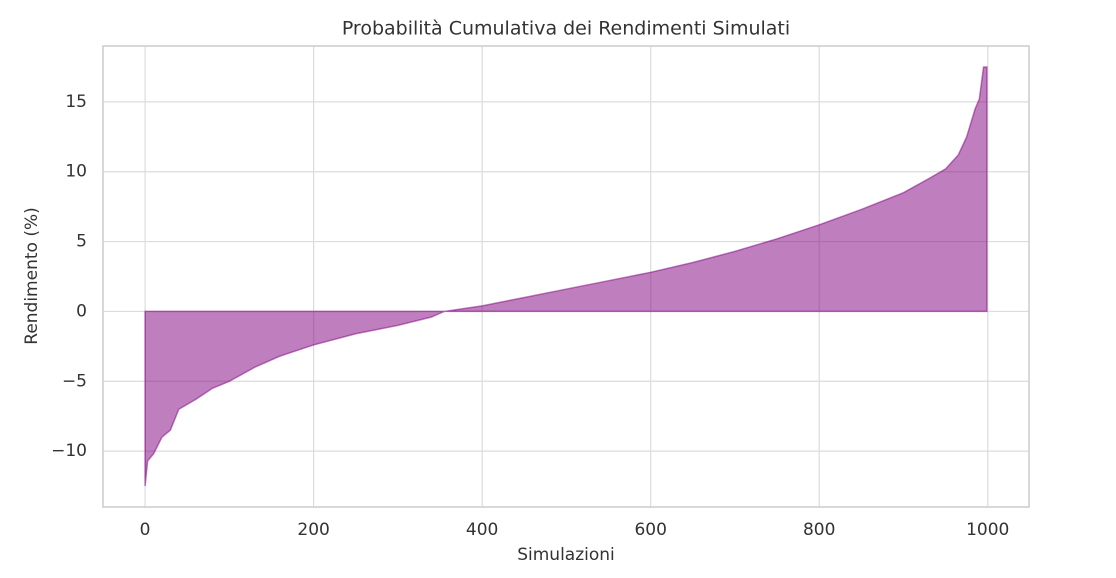 Image resolution: width=1116 pixels, height=578 pixels. What do you see at coordinates (819, 530) in the screenshot?
I see `x-tick-label: 800` at bounding box center [819, 530].